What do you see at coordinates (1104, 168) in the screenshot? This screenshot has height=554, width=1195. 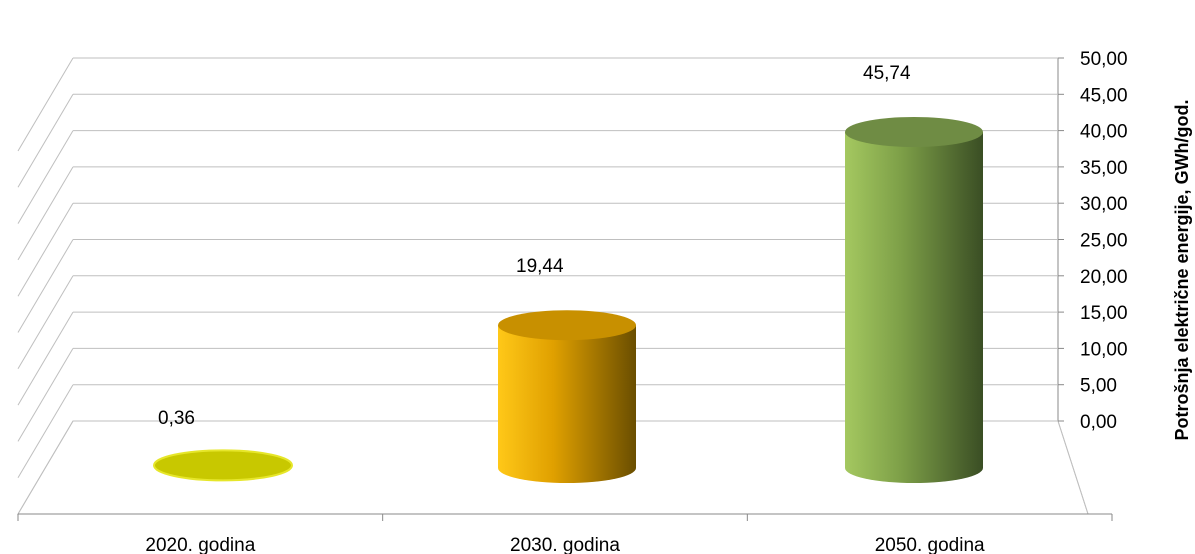 I see `y-tick-label: 35,00` at bounding box center [1104, 168].